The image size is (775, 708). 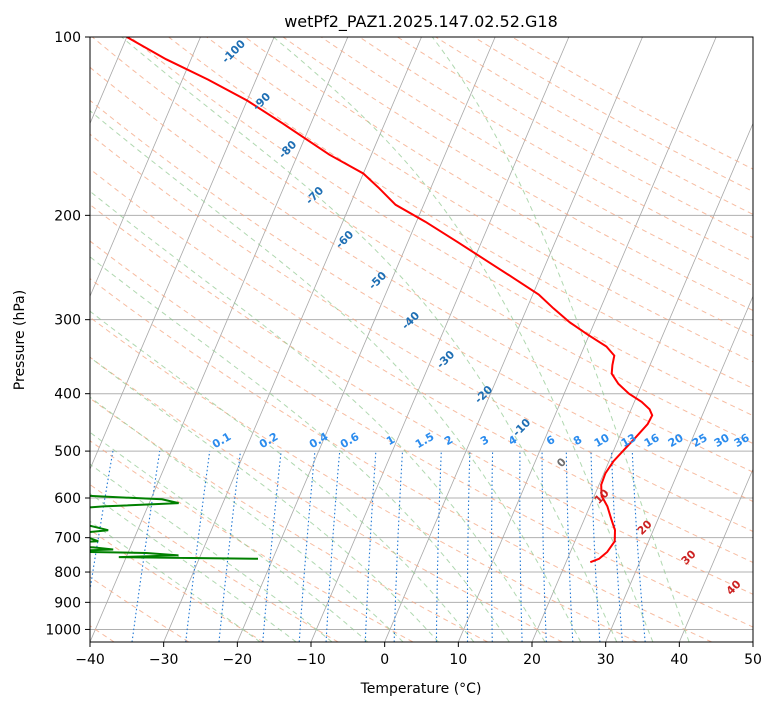 I want to click on y-tick-label: 800, so click(x=67, y=573).